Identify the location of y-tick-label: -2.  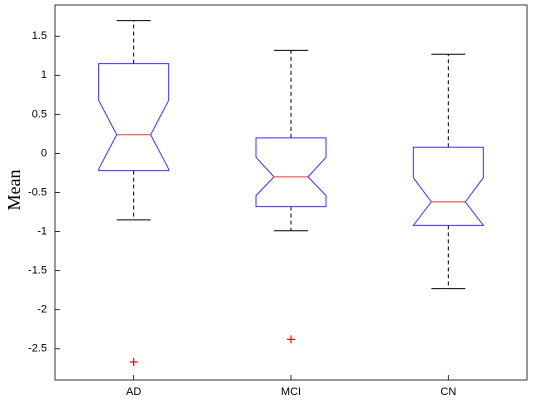
(42, 310).